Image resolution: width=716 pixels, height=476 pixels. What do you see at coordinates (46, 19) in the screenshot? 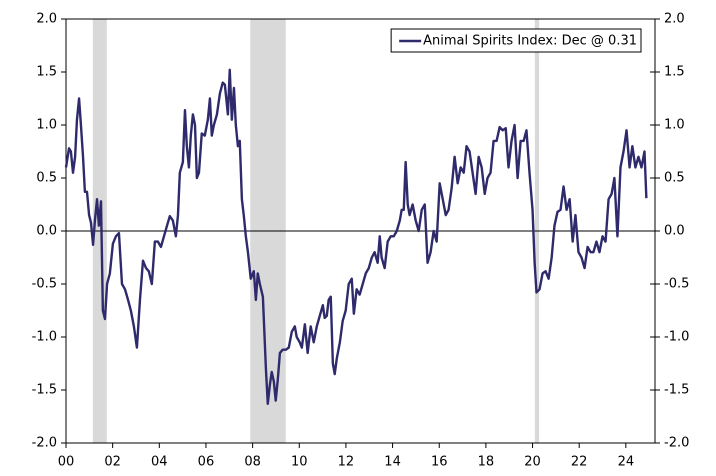
I see `y-tick-label: 2.0` at bounding box center [46, 19].